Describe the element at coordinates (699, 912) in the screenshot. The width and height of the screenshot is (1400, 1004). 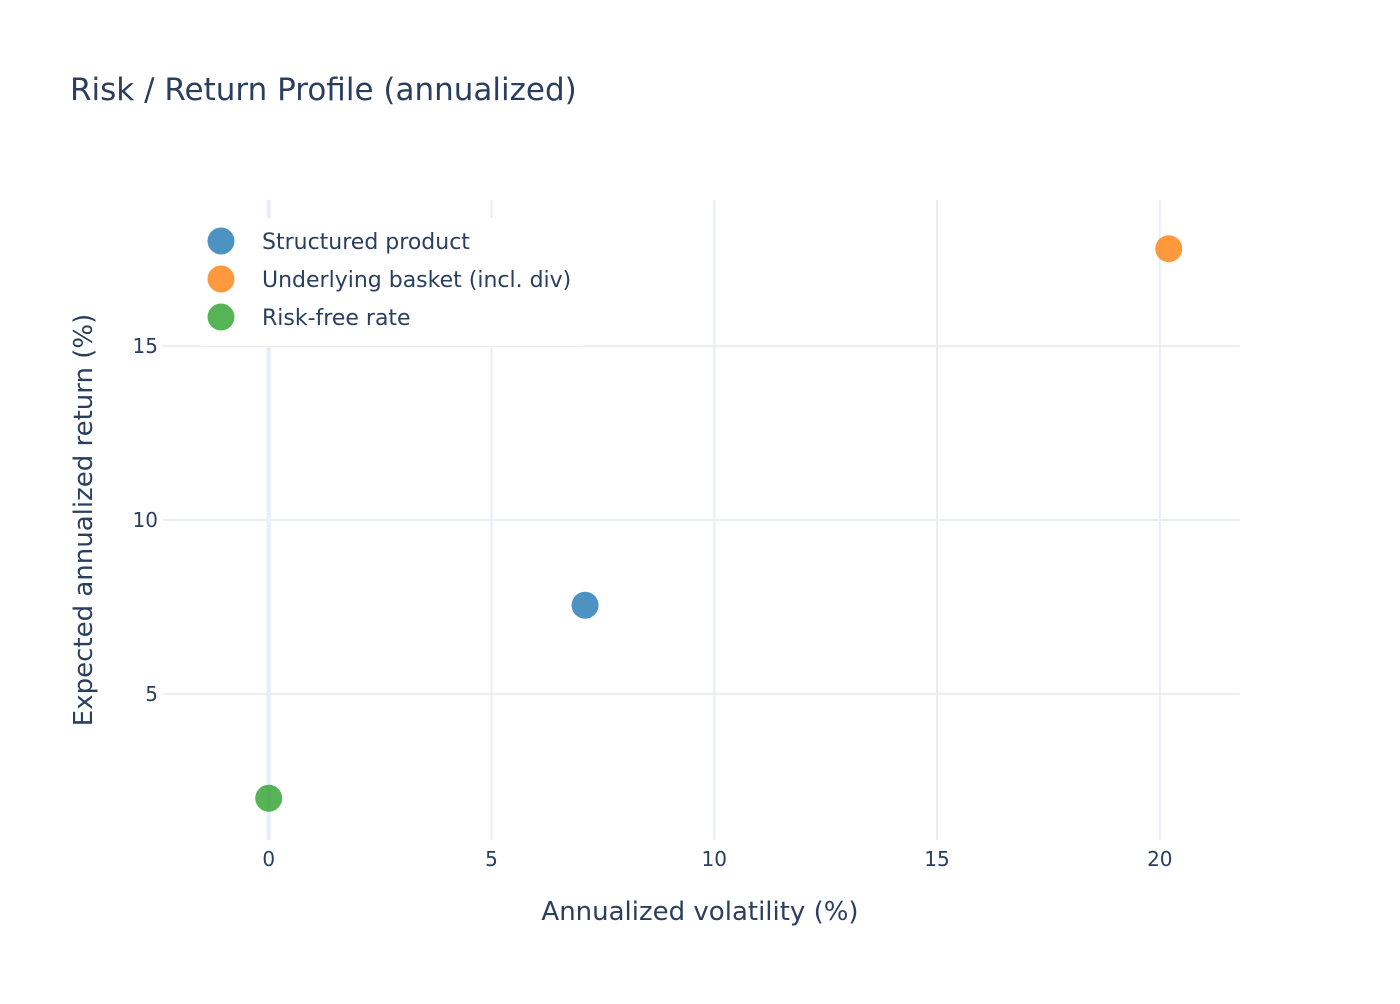
I see `x-axis-title: Annualized volatility (%)` at that location.